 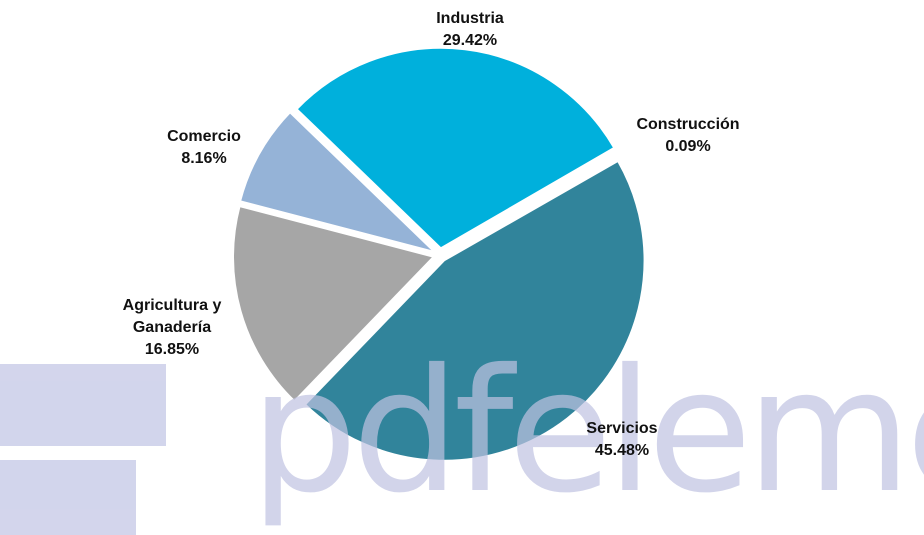 What do you see at coordinates (172, 349) in the screenshot?
I see `value-label: 16.85%` at bounding box center [172, 349].